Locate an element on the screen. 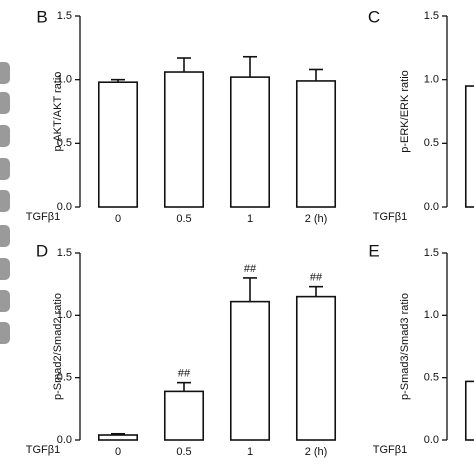  panel-label: D is located at coordinates (42, 250).